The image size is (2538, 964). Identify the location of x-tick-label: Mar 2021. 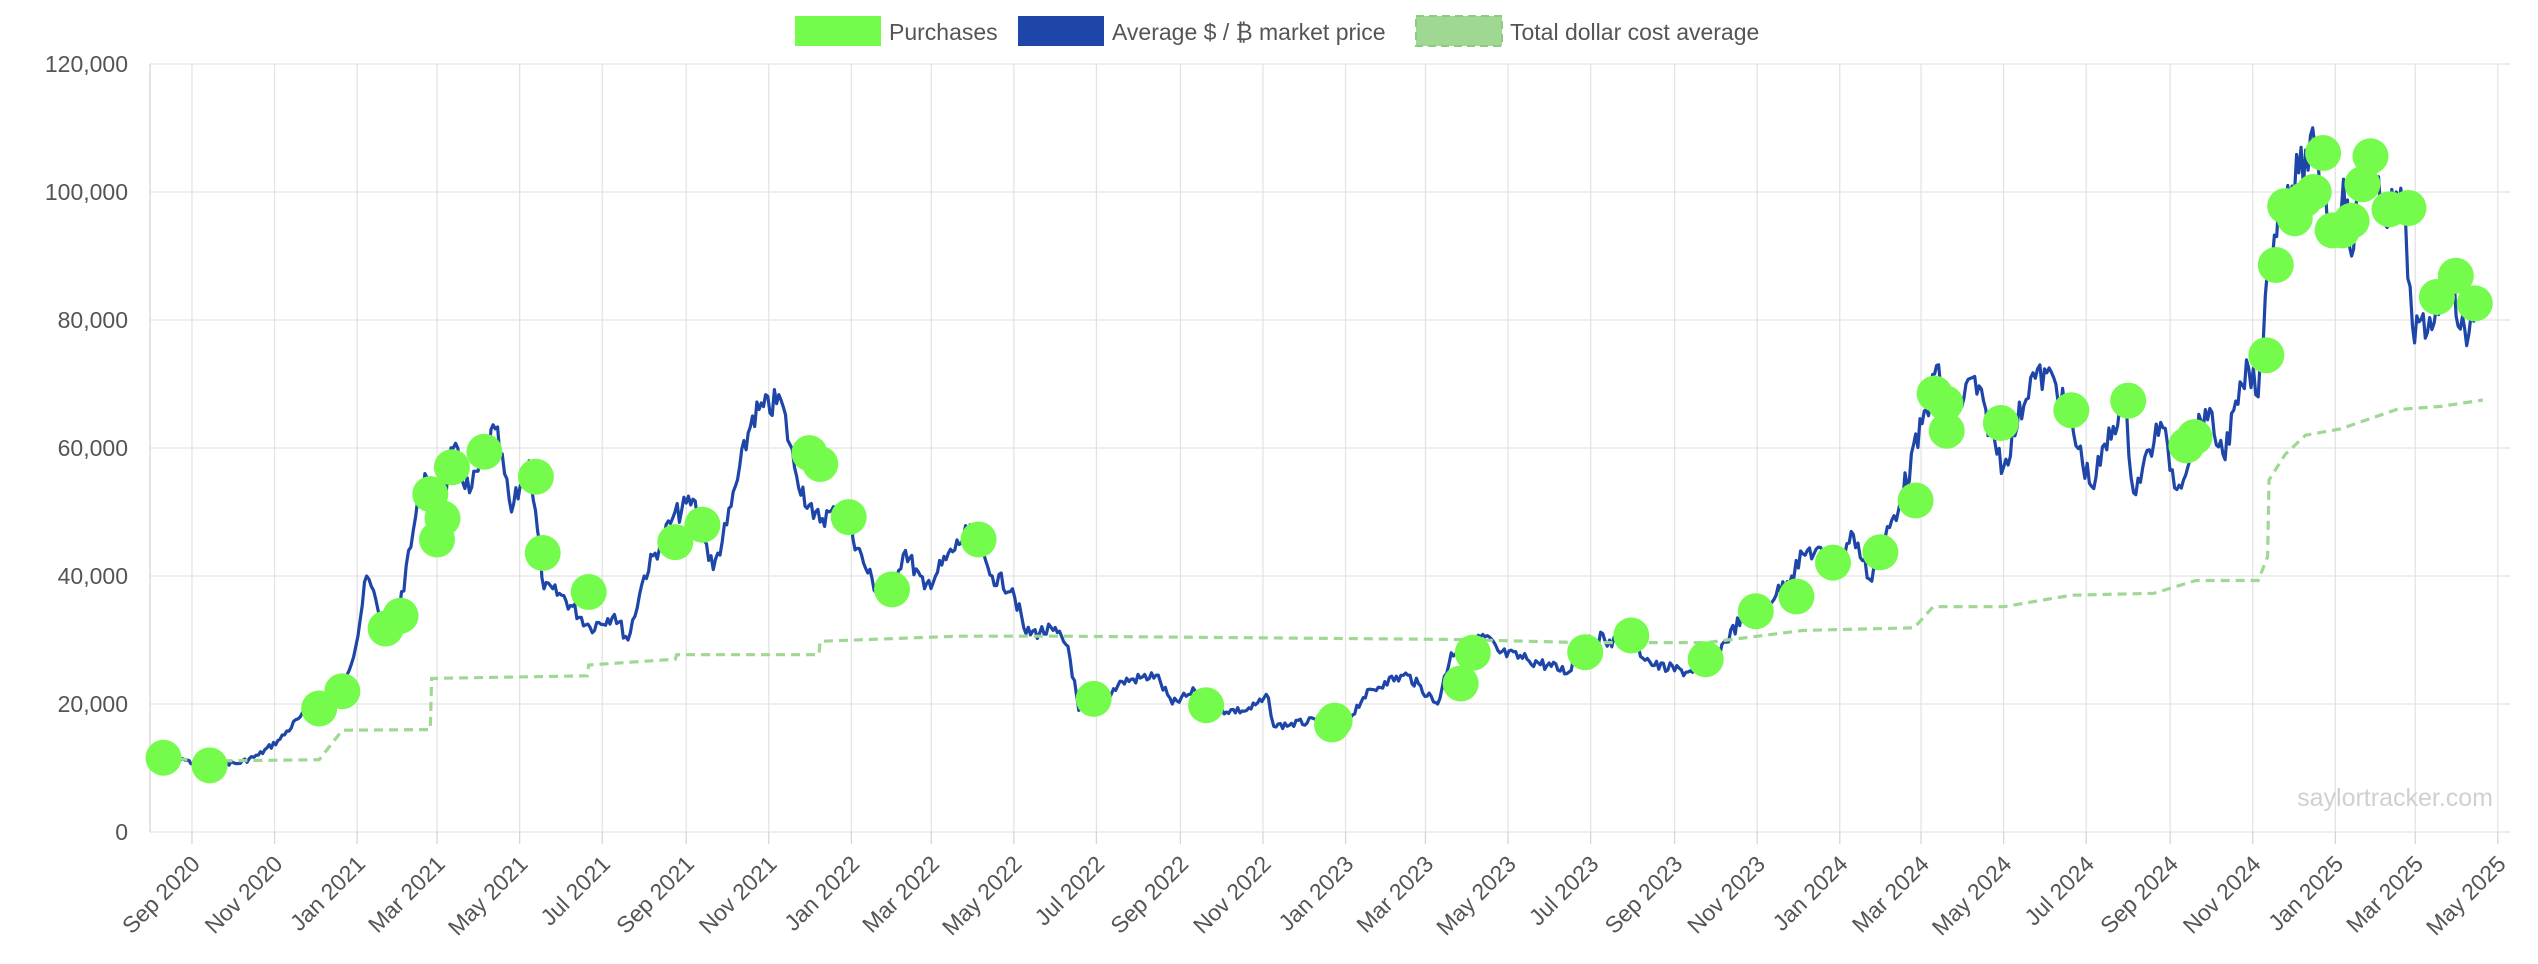
(406, 894).